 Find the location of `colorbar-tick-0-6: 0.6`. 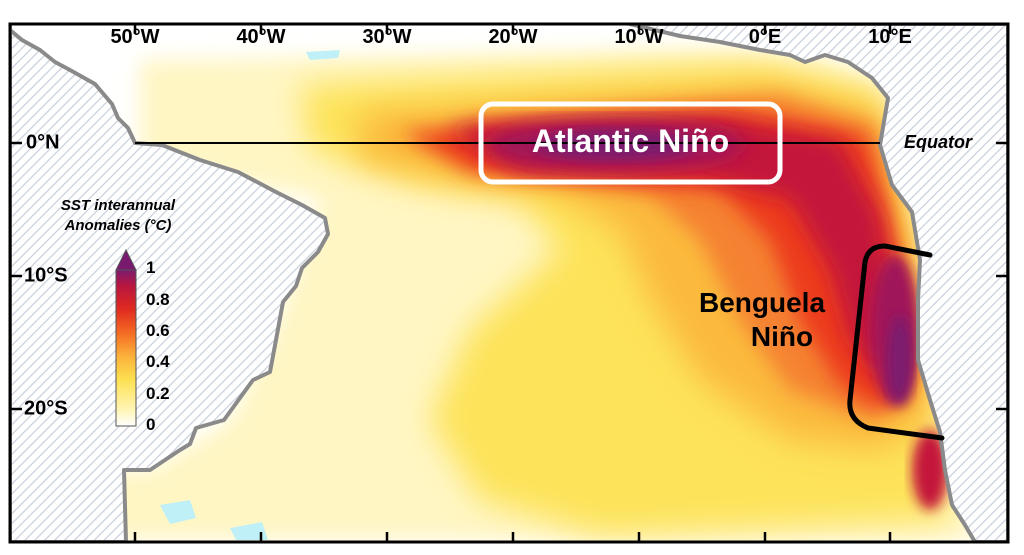

colorbar-tick-0-6: 0.6 is located at coordinates (158, 330).